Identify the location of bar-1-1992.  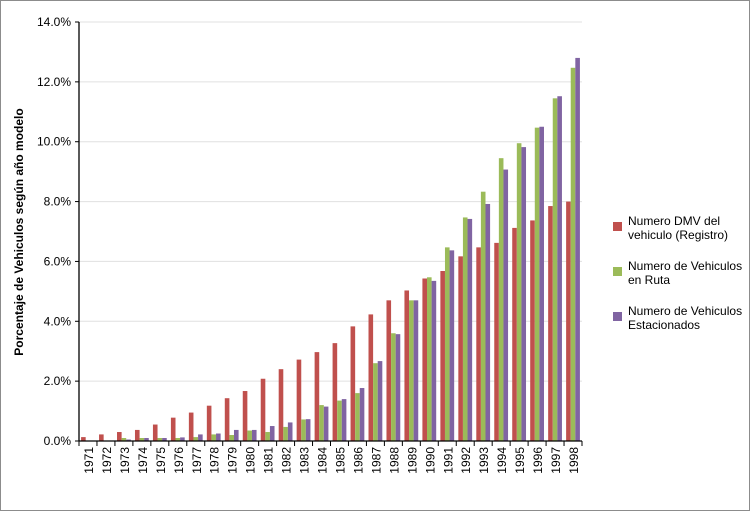
(460, 348).